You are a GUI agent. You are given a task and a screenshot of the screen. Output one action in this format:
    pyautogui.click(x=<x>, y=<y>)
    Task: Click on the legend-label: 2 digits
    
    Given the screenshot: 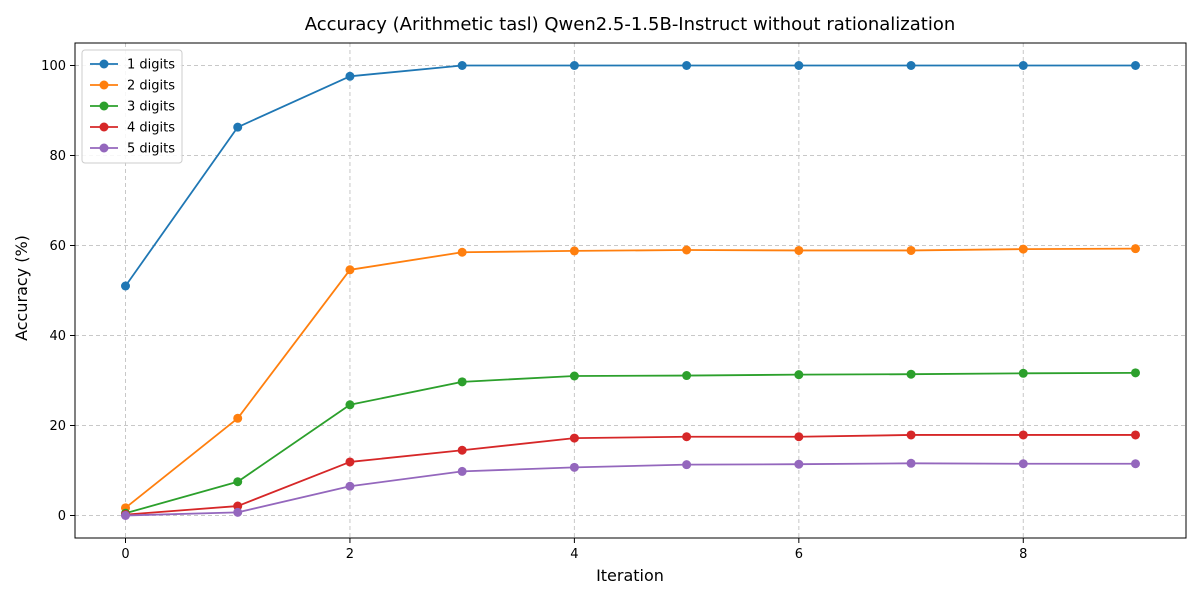 What is the action you would take?
    pyautogui.click(x=151, y=86)
    